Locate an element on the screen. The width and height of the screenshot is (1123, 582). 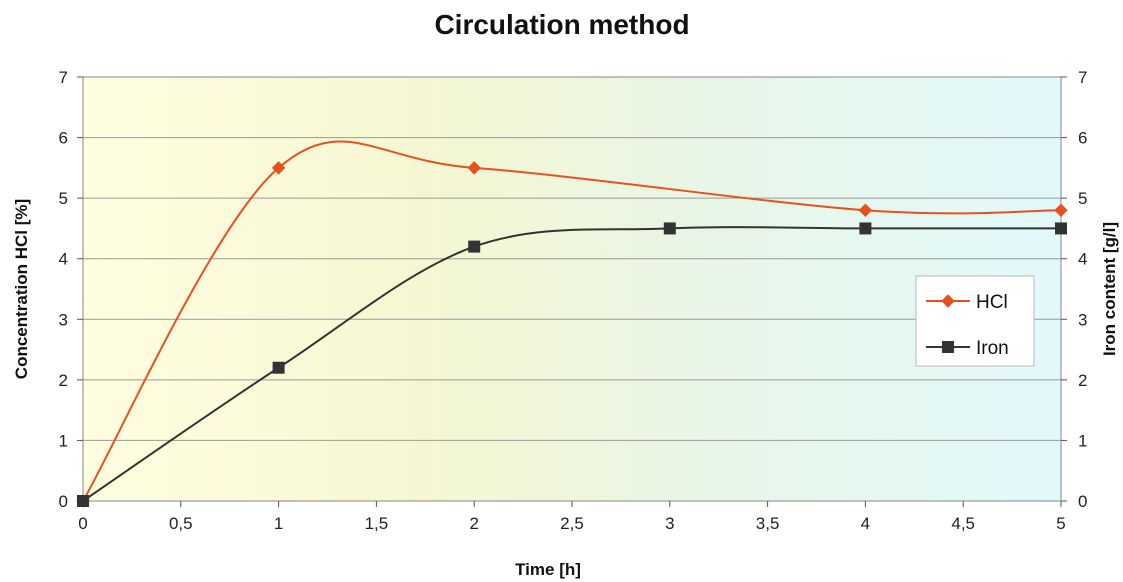
x-tick-label-0: 0 is located at coordinates (82, 523).